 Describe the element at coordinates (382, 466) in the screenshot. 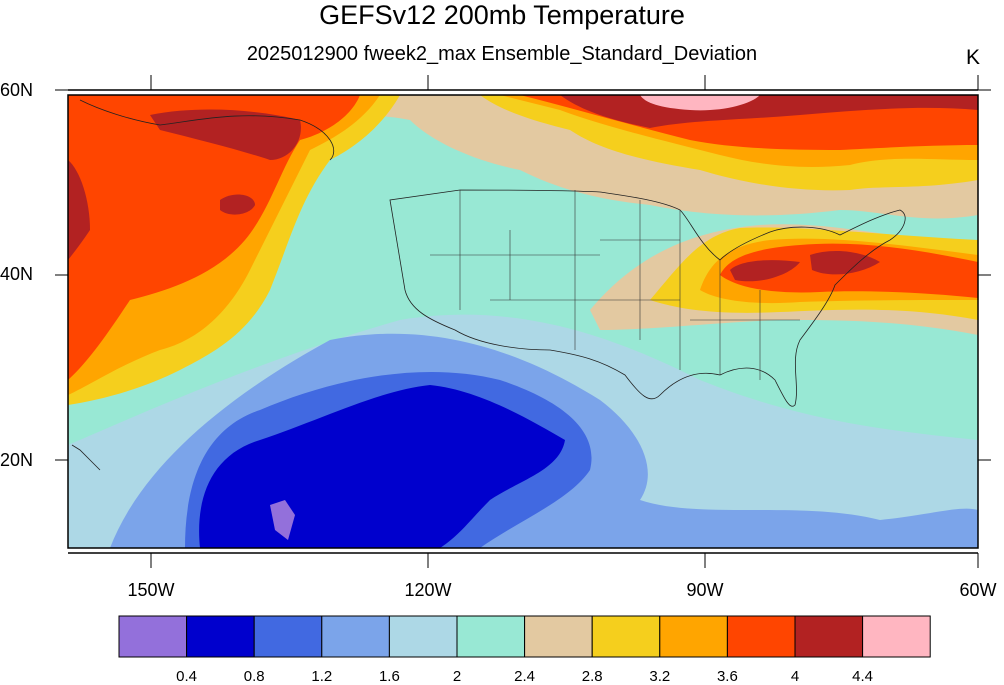

I see `contour-dark-blue` at that location.